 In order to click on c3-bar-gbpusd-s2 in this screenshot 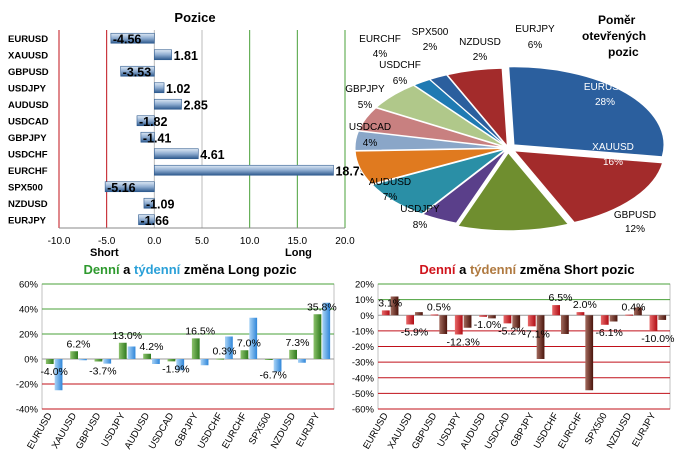, I will do `click(107, 361)`.